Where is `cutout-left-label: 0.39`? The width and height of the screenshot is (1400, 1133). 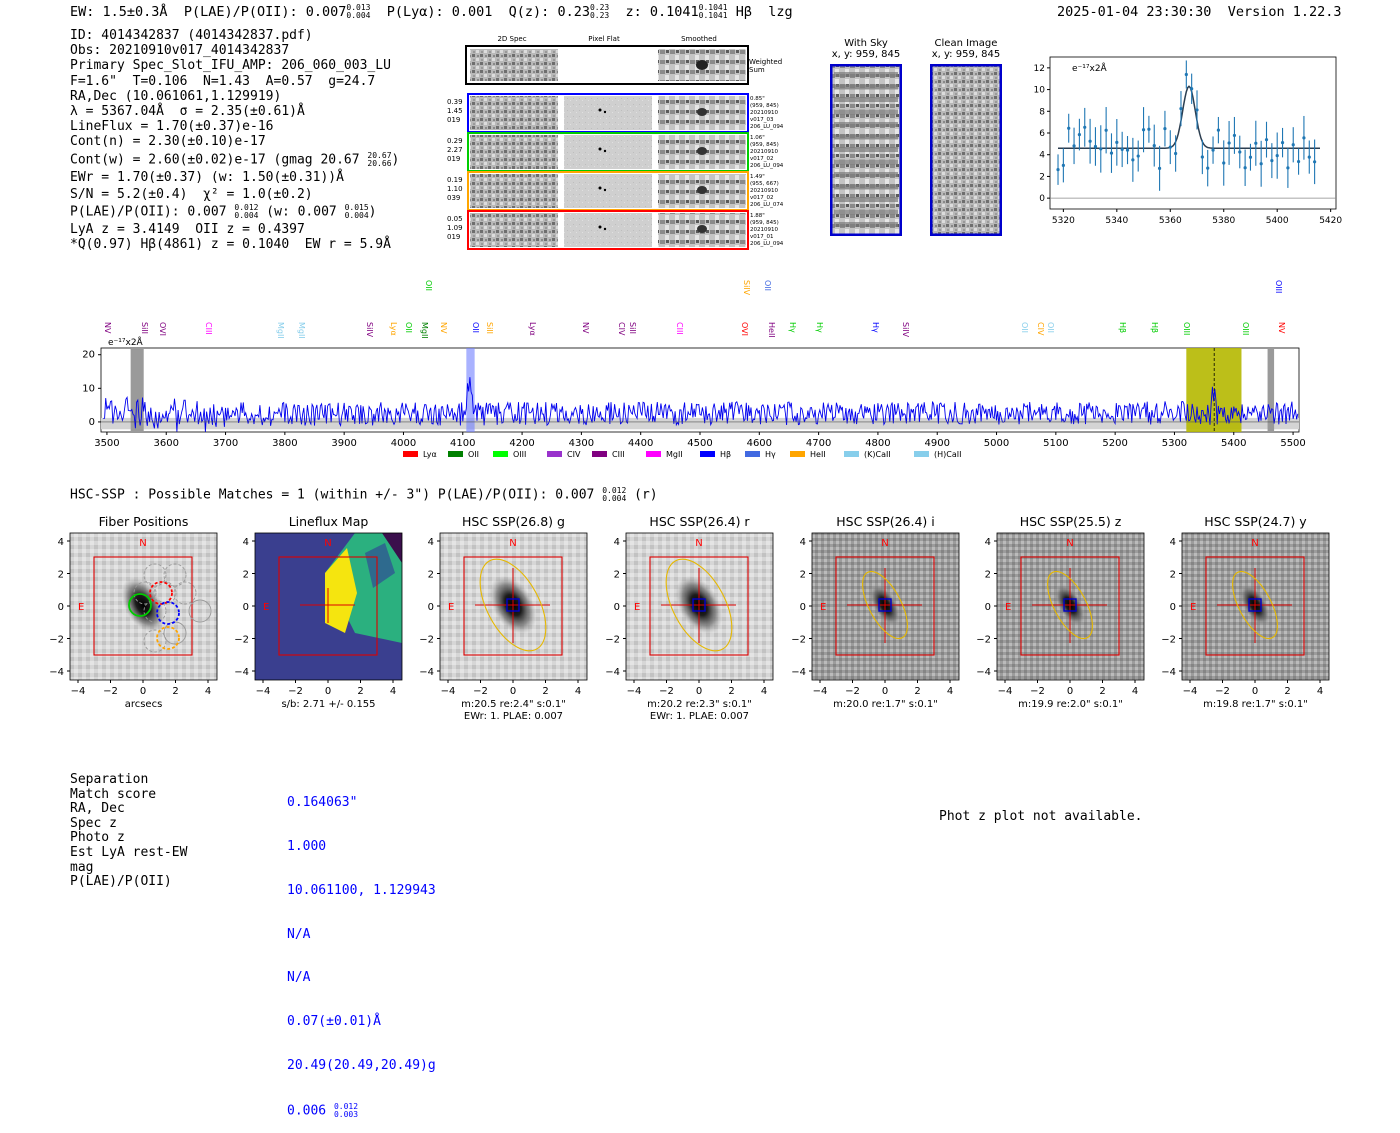 cutout-left-label: 0.39 is located at coordinates (455, 102).